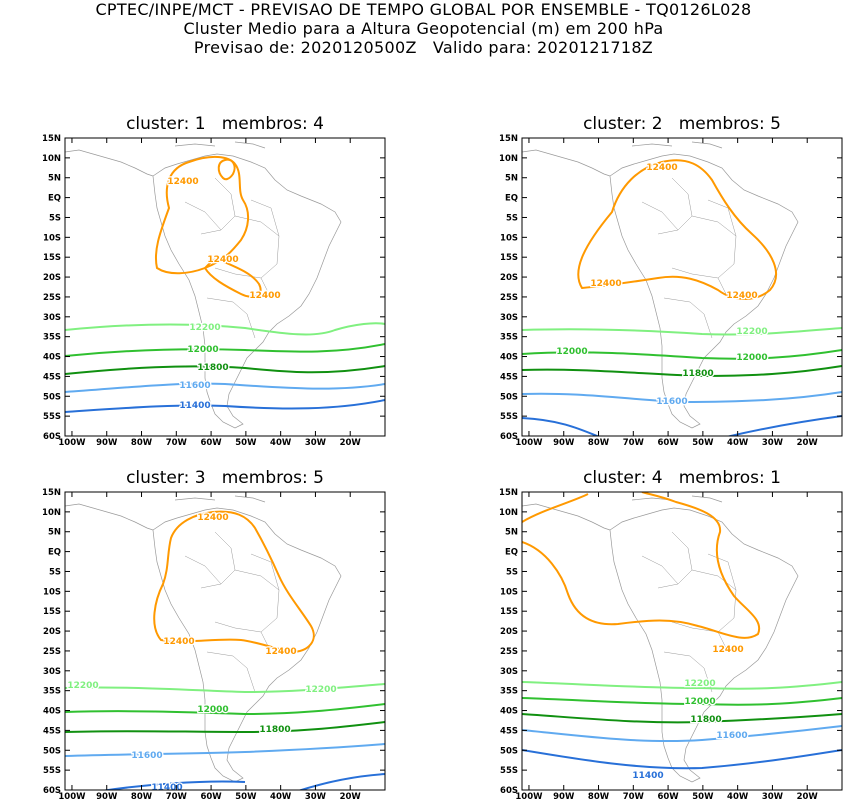  What do you see at coordinates (225, 478) in the screenshot?
I see `panel-title: cluster: 3 membros: 5` at bounding box center [225, 478].